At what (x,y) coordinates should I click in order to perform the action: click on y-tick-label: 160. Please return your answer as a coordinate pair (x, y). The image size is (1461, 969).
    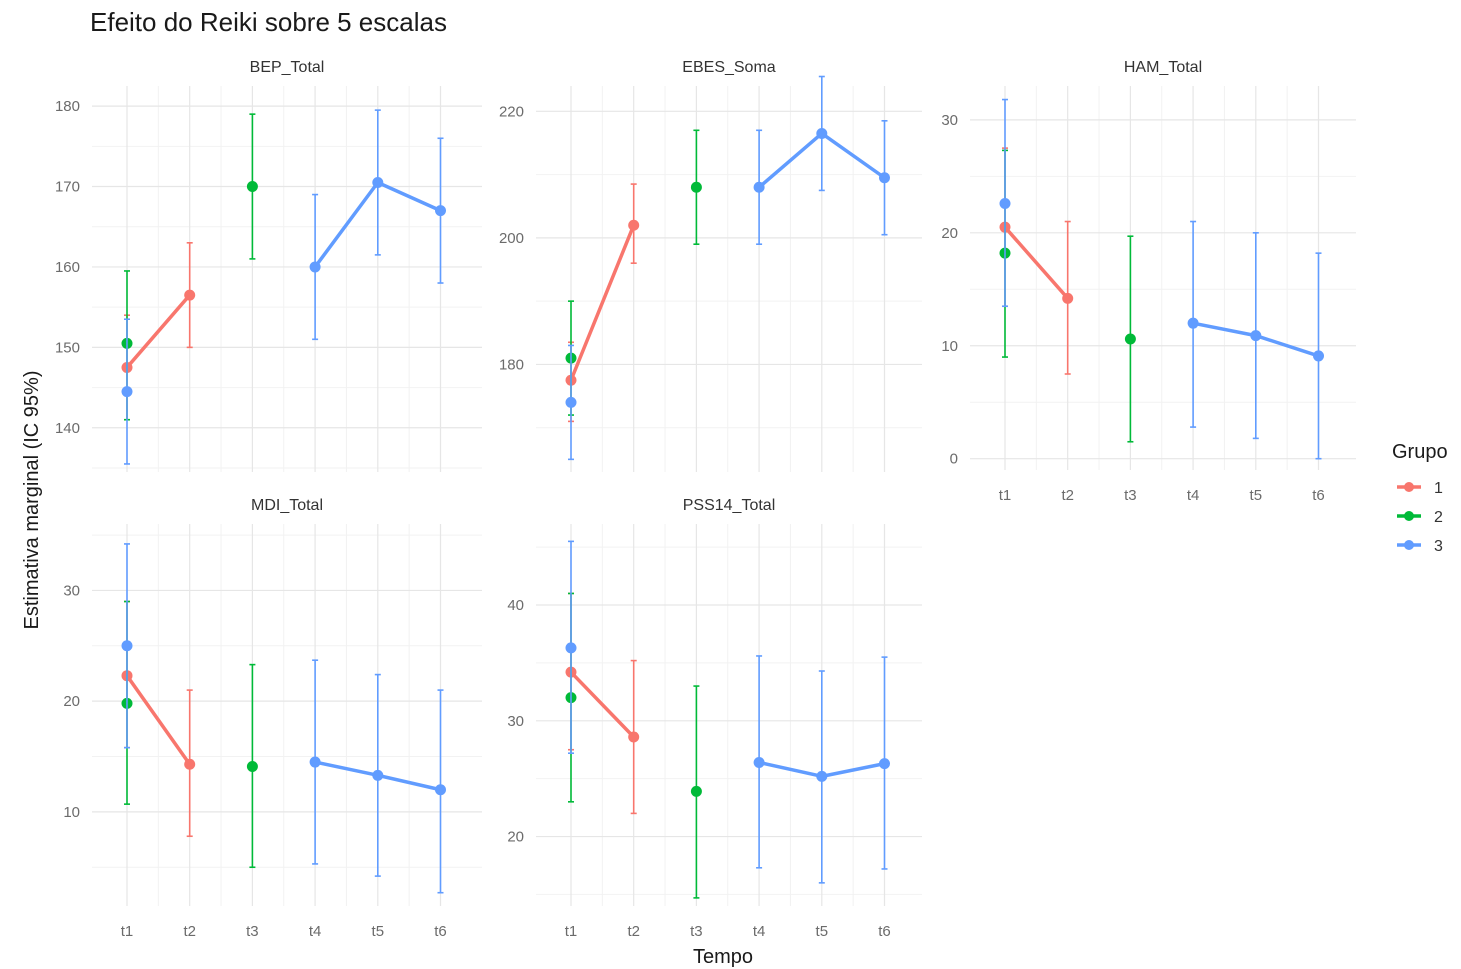
    Looking at the image, I should click on (67, 267).